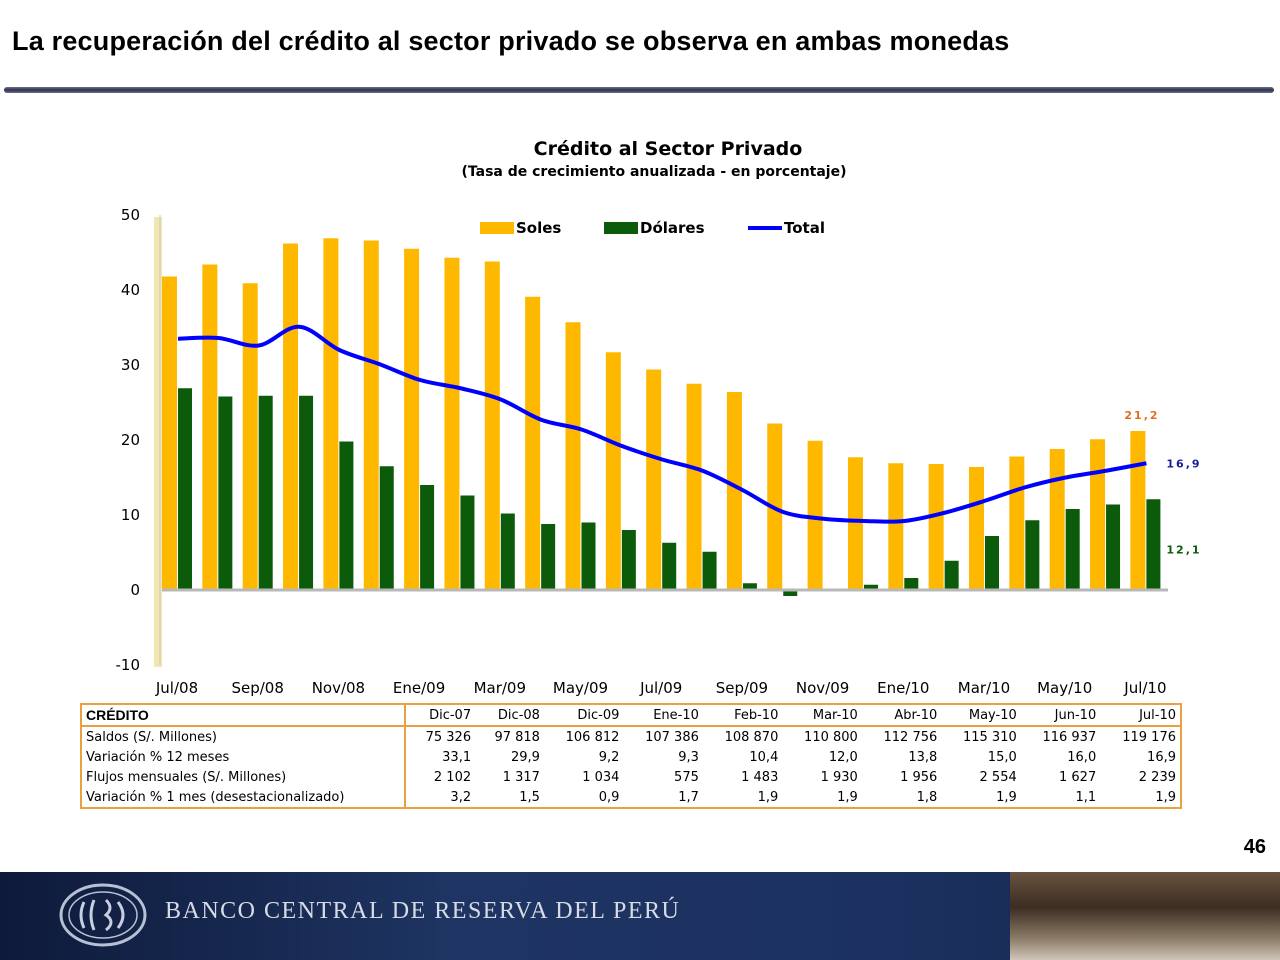 This screenshot has width=1280, height=960. Describe the element at coordinates (580, 688) in the screenshot. I see `x-tick-label: May/09` at that location.